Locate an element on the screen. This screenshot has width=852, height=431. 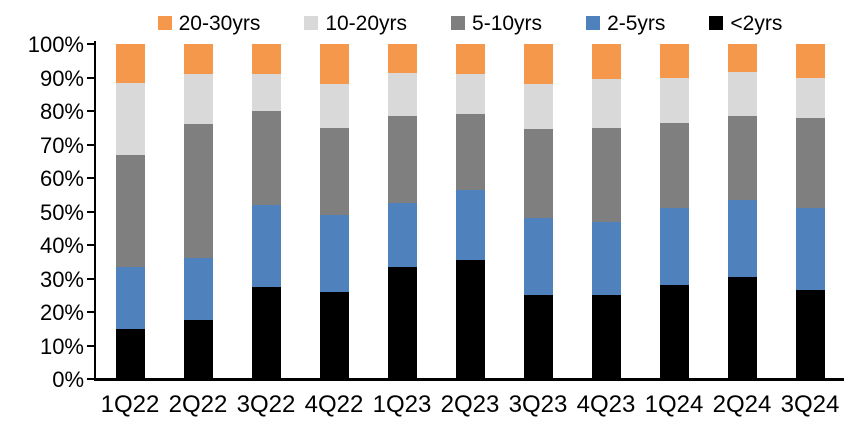
x-axis-line is located at coordinates (469, 379).